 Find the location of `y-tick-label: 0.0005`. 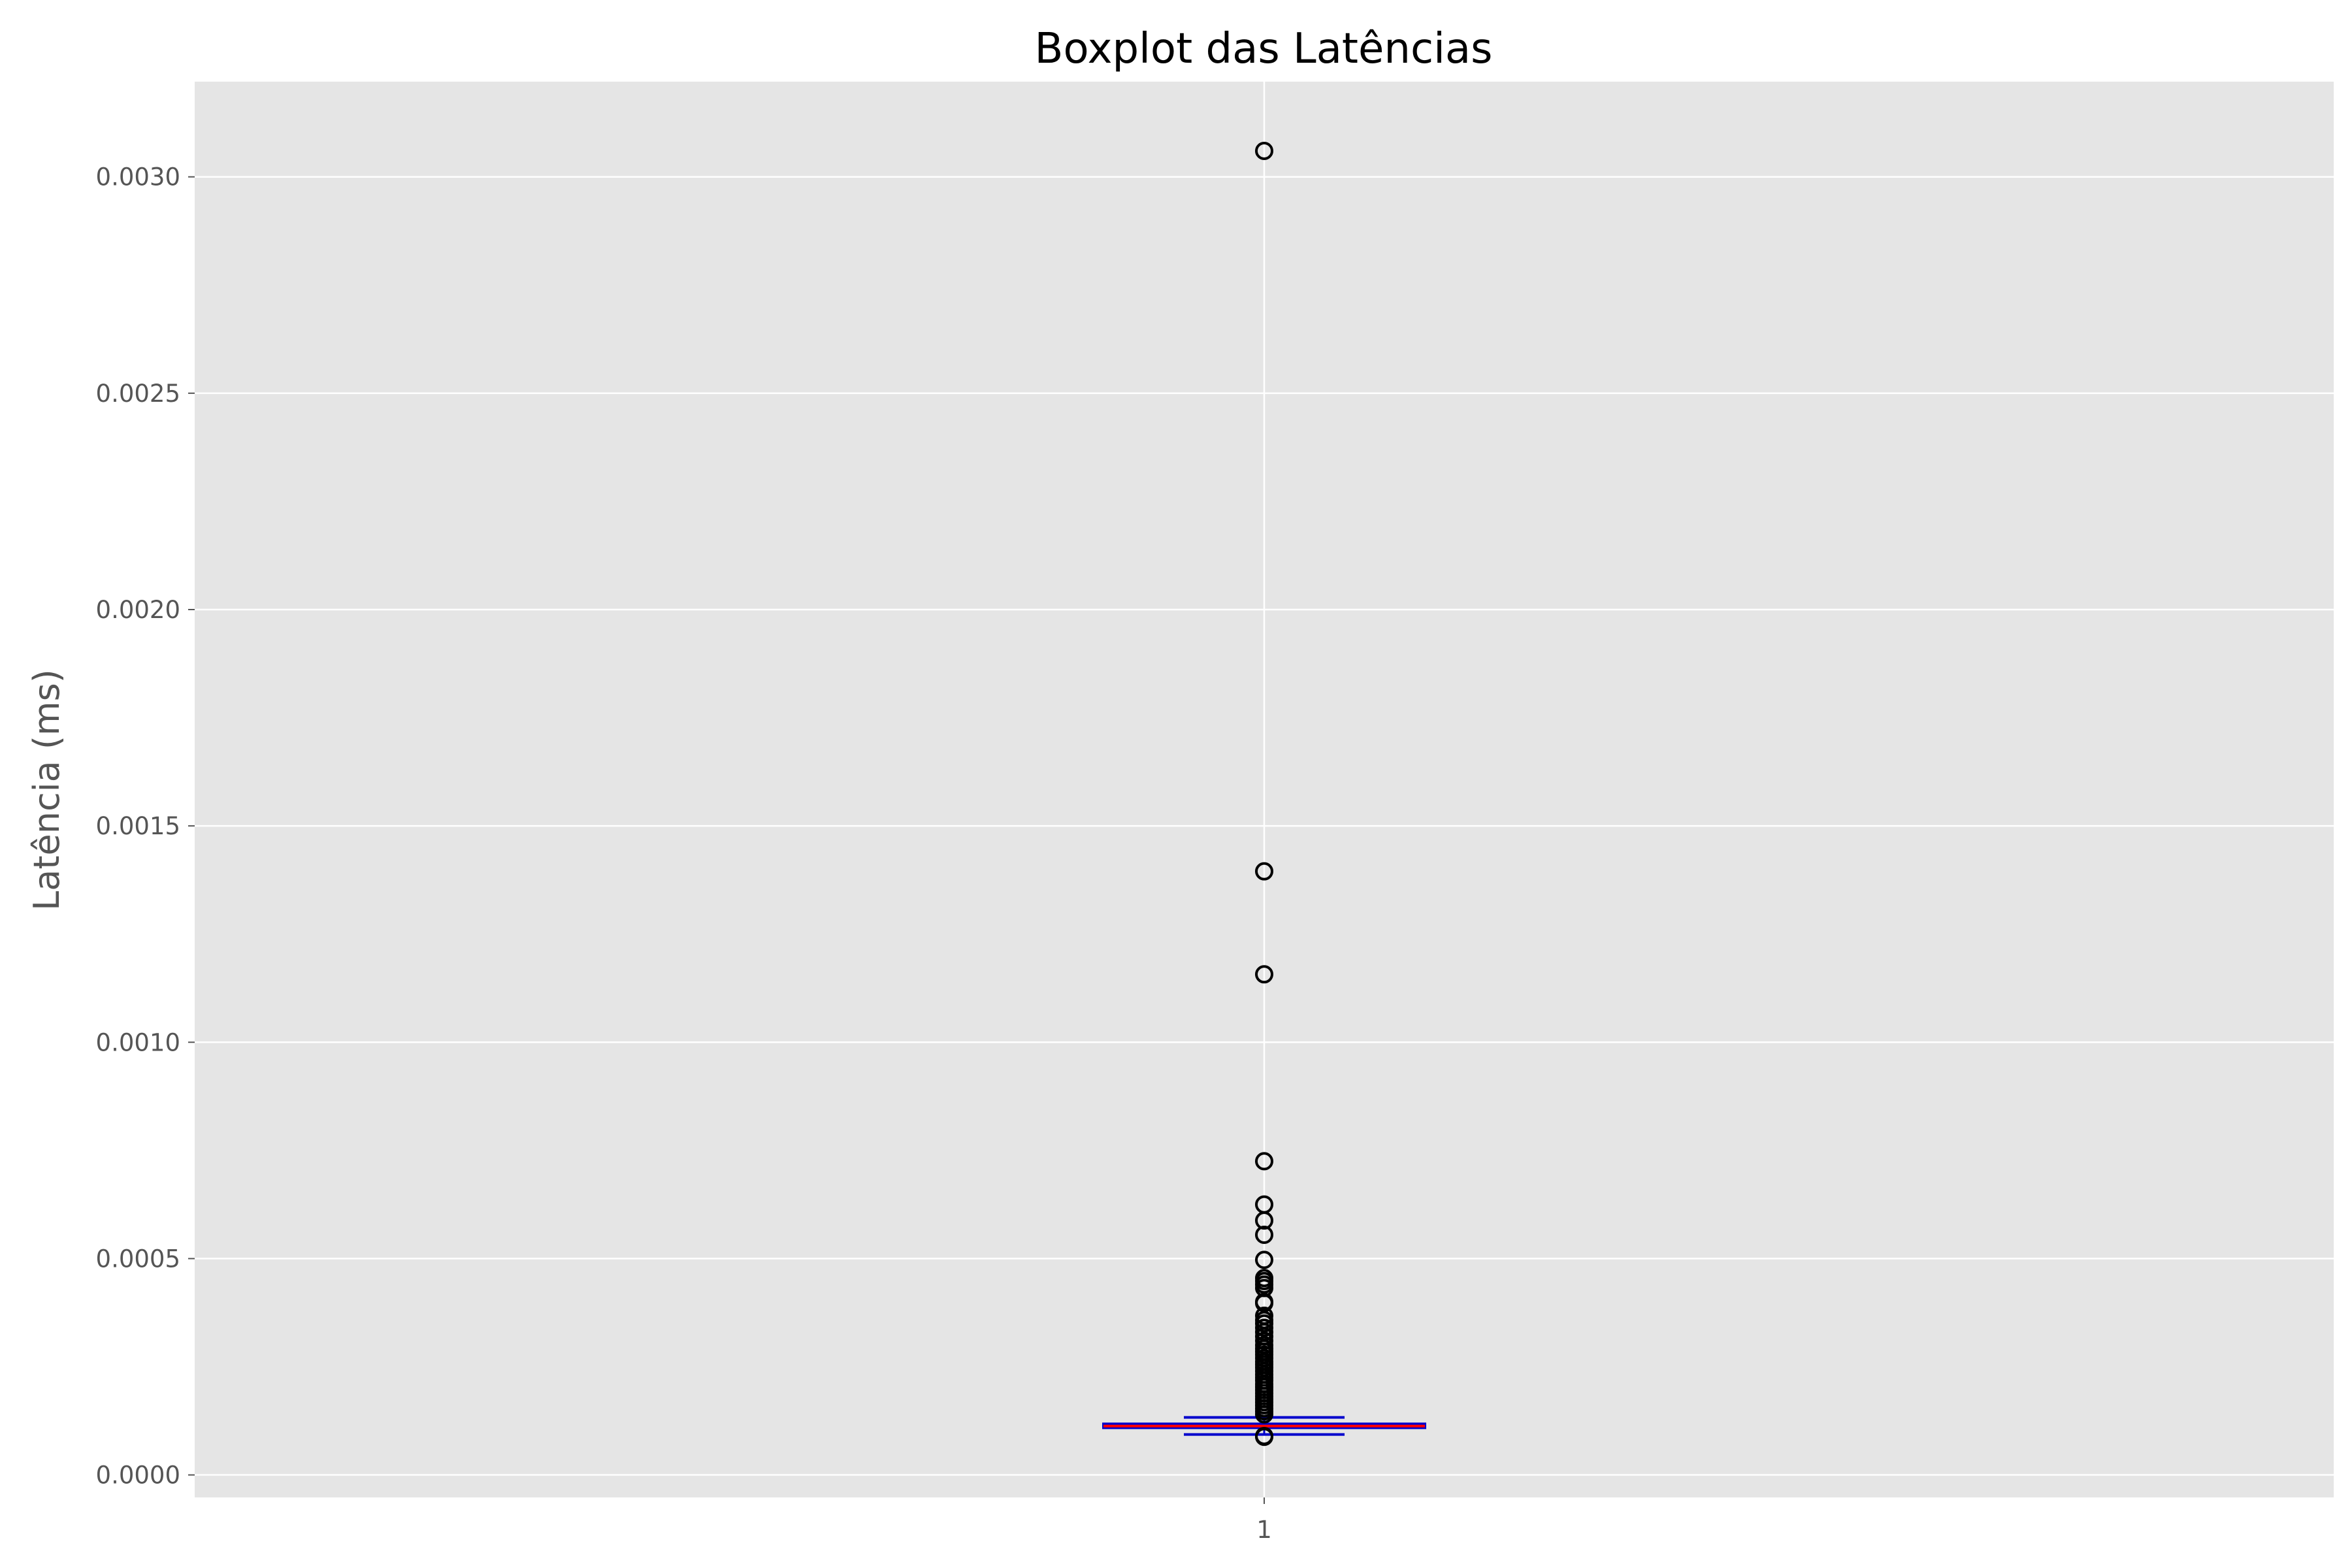

y-tick-label: 0.0005 is located at coordinates (138, 1259).